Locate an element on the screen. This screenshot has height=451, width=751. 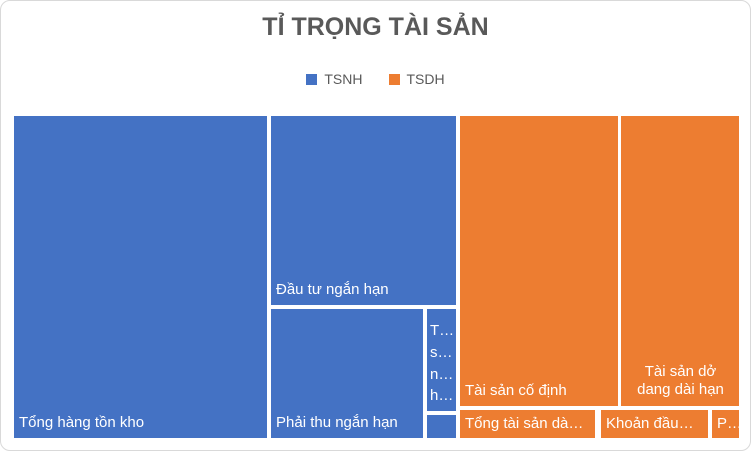
block-tai-san-co-dinh: Tài sản cố định is located at coordinates (539, 261).